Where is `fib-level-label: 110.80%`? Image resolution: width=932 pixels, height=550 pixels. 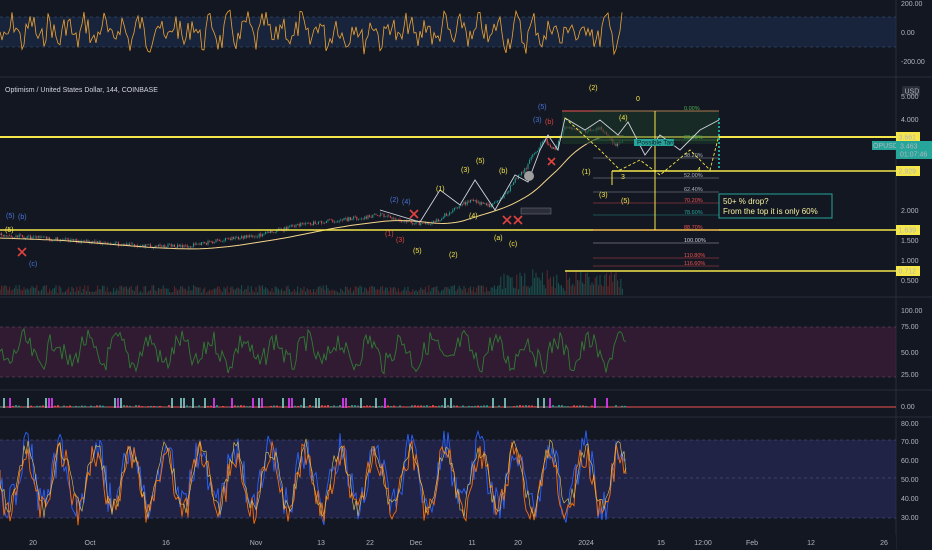
fib-level-label: 110.80% is located at coordinates (694, 256).